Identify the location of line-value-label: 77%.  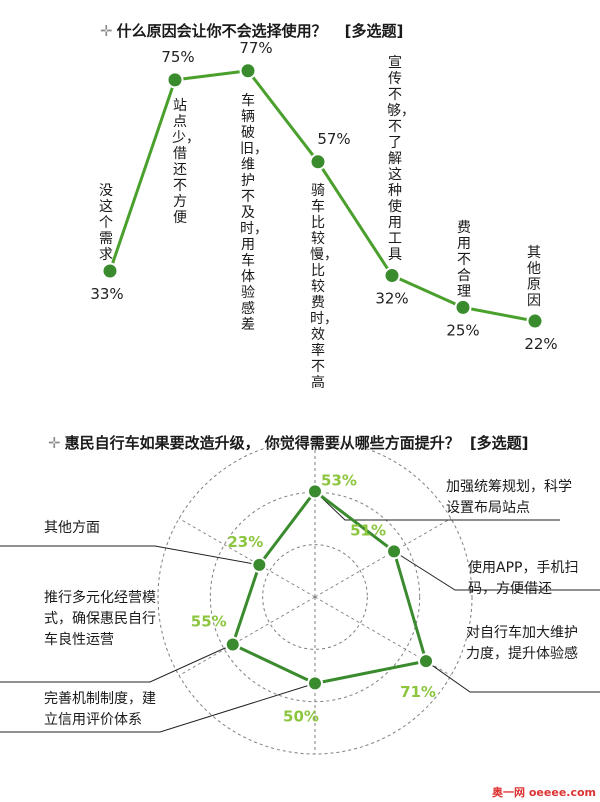
(255, 48).